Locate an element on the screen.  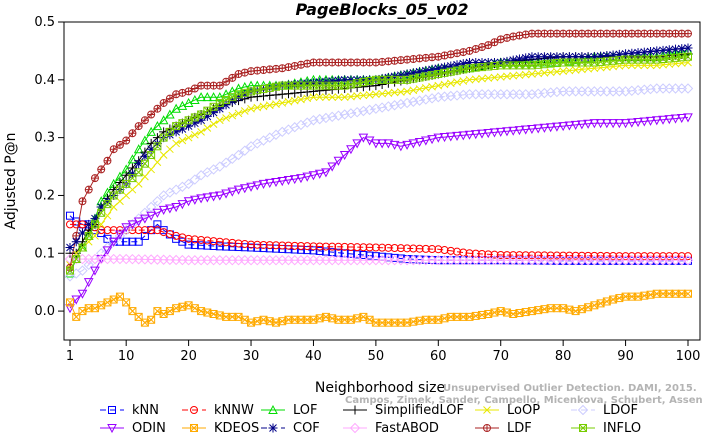
point-fastabod is located at coordinates (688, 260).